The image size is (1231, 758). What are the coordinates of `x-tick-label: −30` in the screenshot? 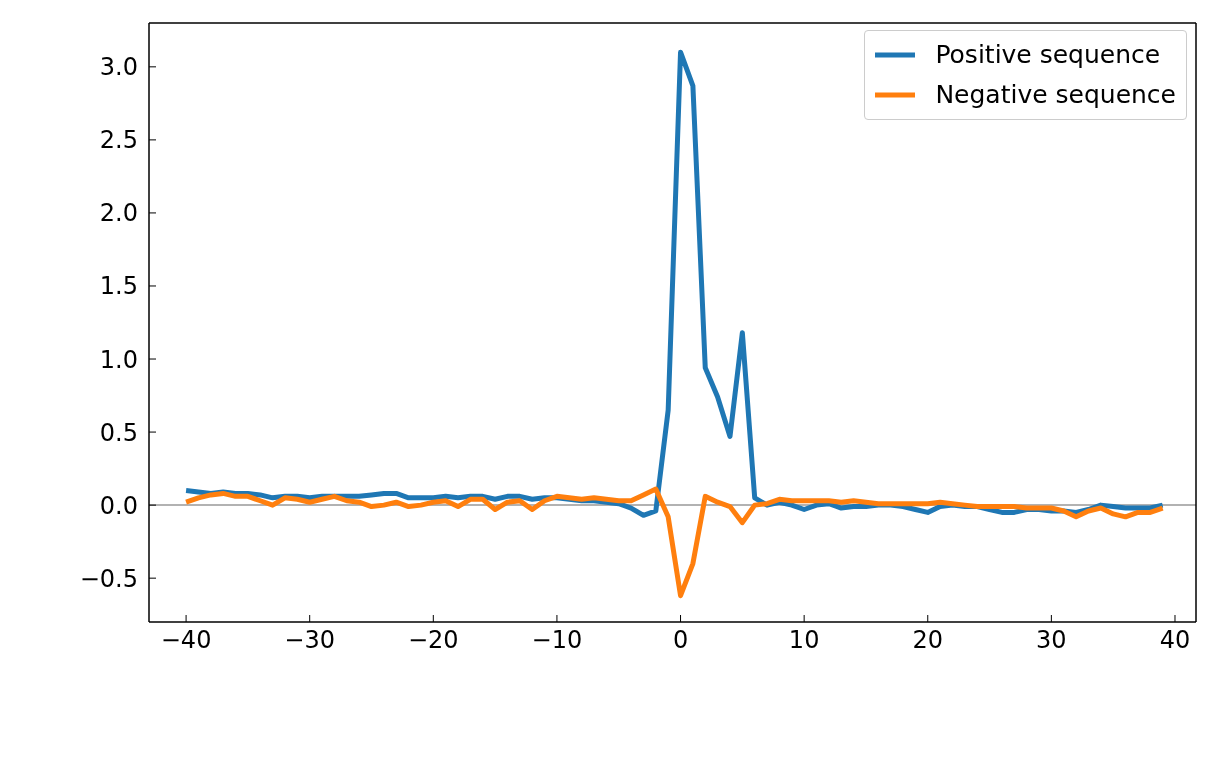 It's located at (310, 640).